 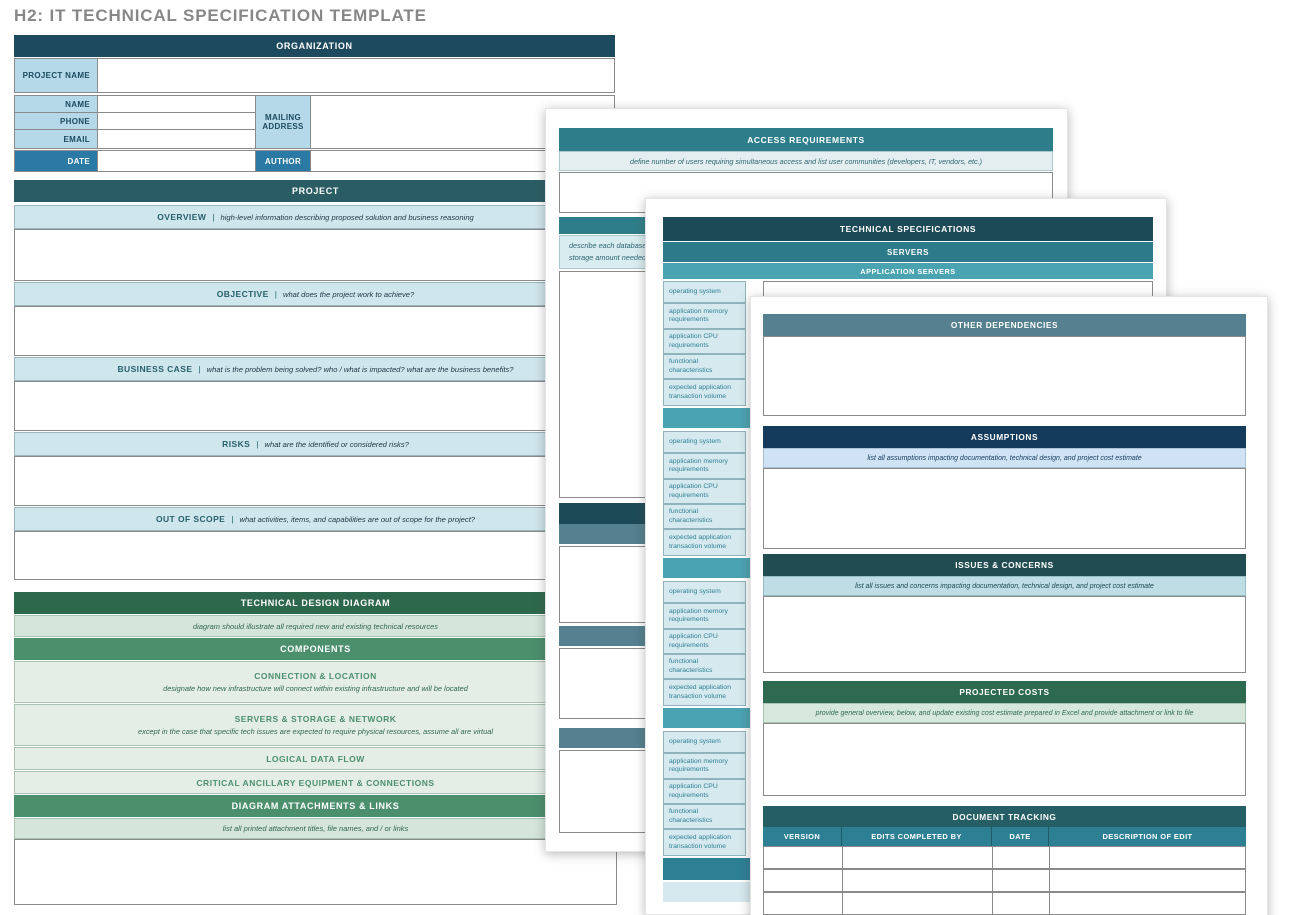 What do you see at coordinates (1004, 508) in the screenshot?
I see `assumptions-input` at bounding box center [1004, 508].